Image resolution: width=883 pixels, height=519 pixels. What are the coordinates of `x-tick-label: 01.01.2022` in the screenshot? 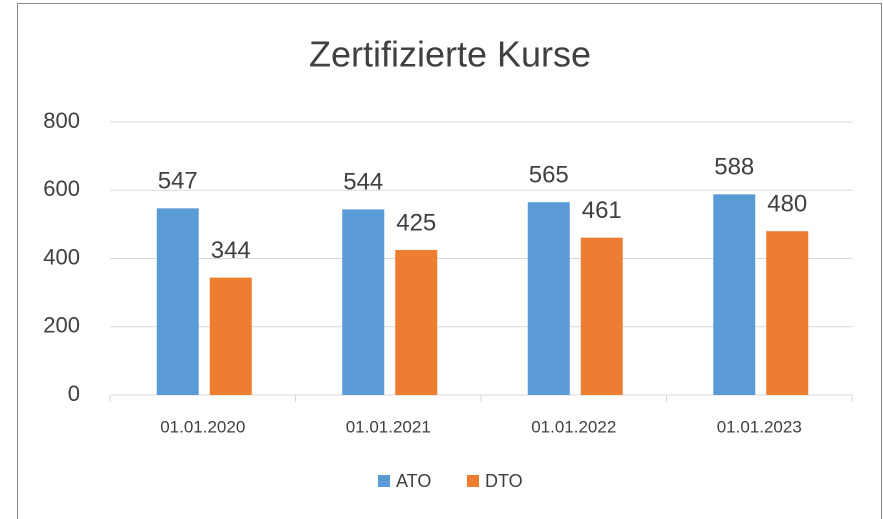 It's located at (573, 426).